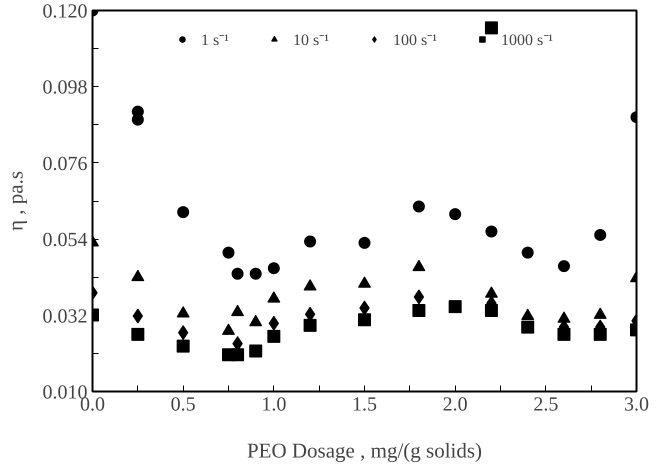 Image resolution: width=661 pixels, height=465 pixels. Describe the element at coordinates (214, 40) in the screenshot. I see `legend-label: 1 s⁻¹` at that location.